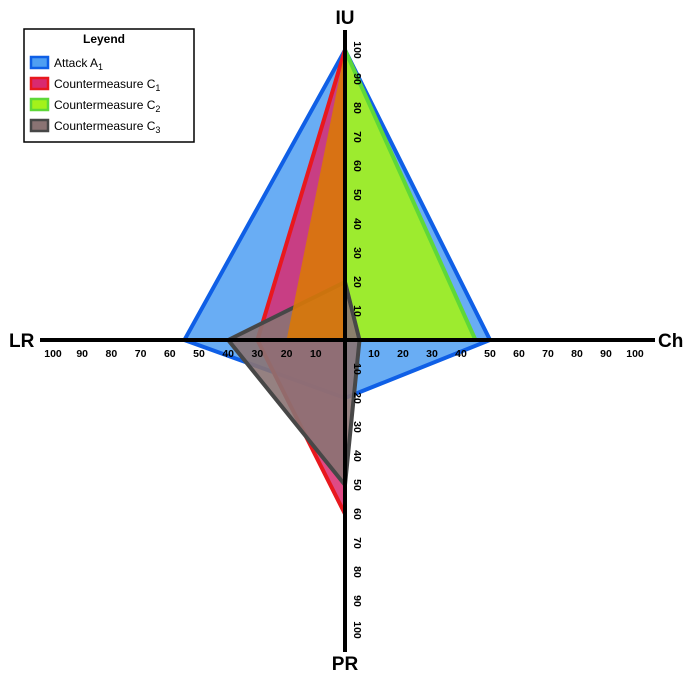 The height and width of the screenshot is (673, 683). I want to click on tick-label-ch-20: 20, so click(403, 354).